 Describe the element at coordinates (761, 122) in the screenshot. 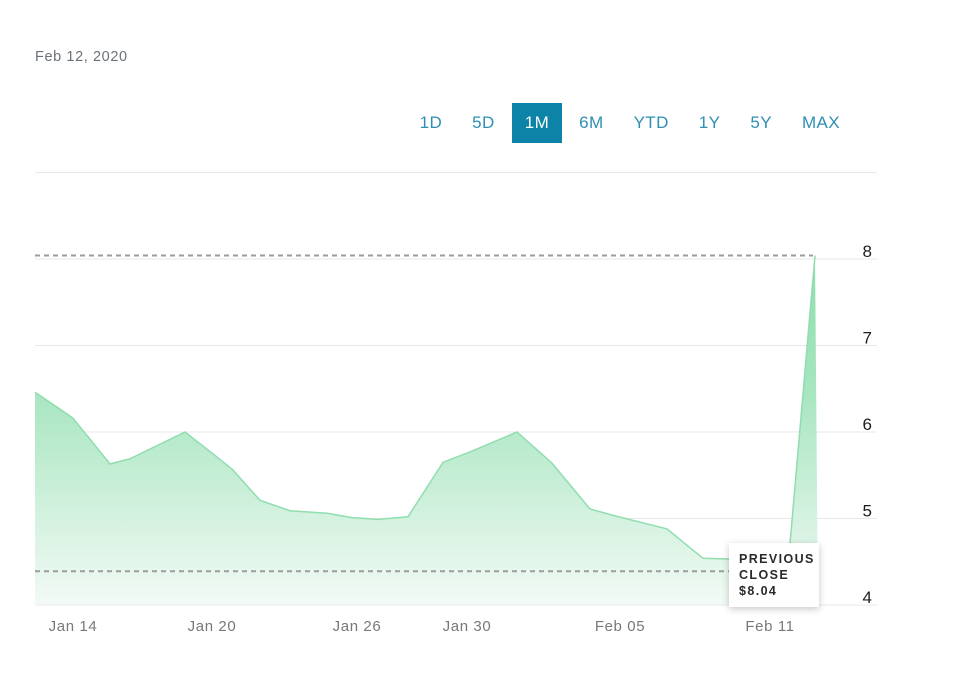

I see `range-tab-5y: 5Y` at that location.